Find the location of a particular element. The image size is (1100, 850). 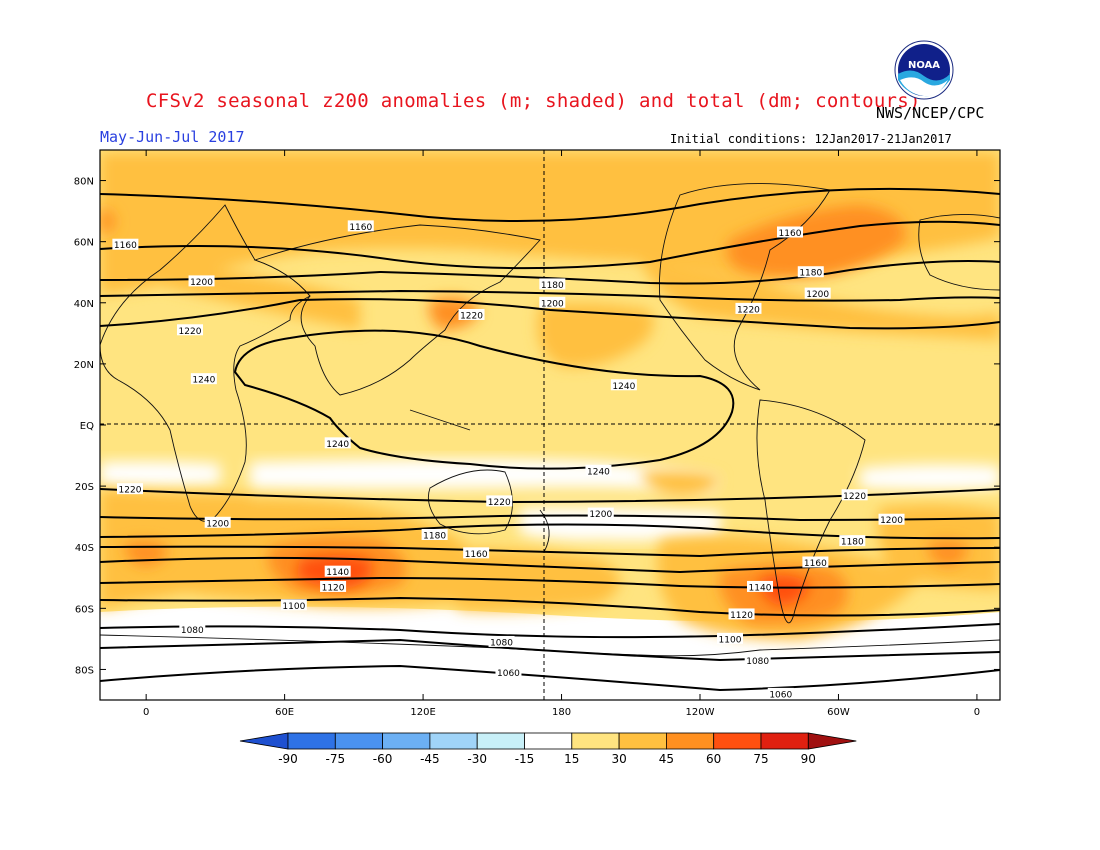

colorbar-label: -75 is located at coordinates (335, 759).